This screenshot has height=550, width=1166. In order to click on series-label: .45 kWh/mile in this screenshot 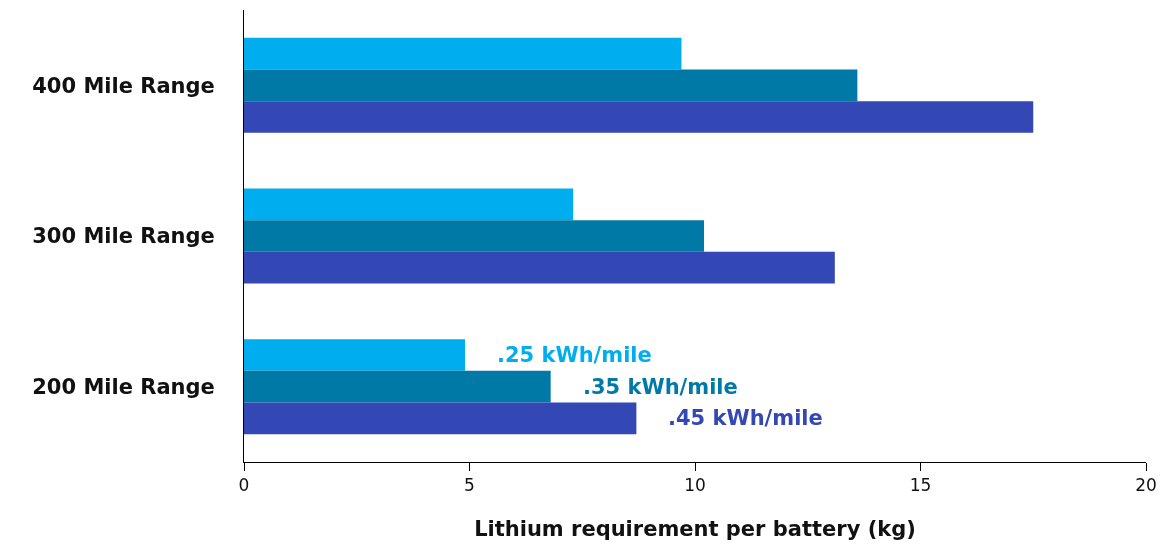, I will do `click(745, 418)`.